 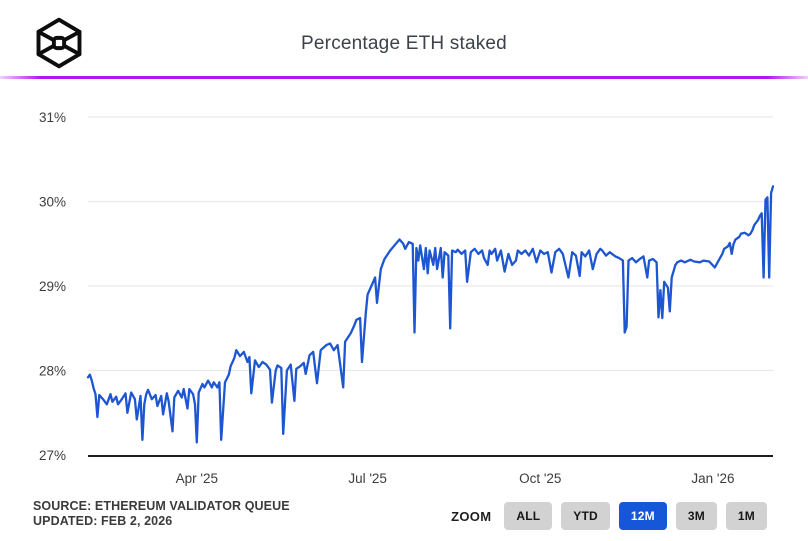 I want to click on zoom-label: ZOOM, so click(x=471, y=516).